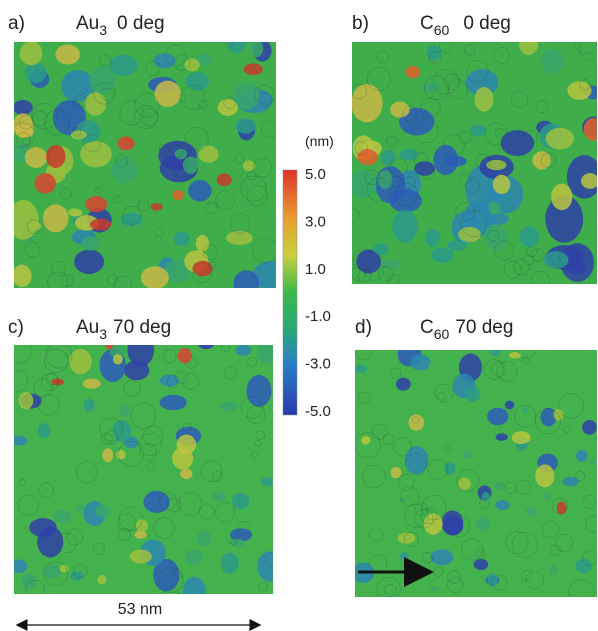  What do you see at coordinates (315, 174) in the screenshot?
I see `colorbar-tick-label: 5.0` at bounding box center [315, 174].